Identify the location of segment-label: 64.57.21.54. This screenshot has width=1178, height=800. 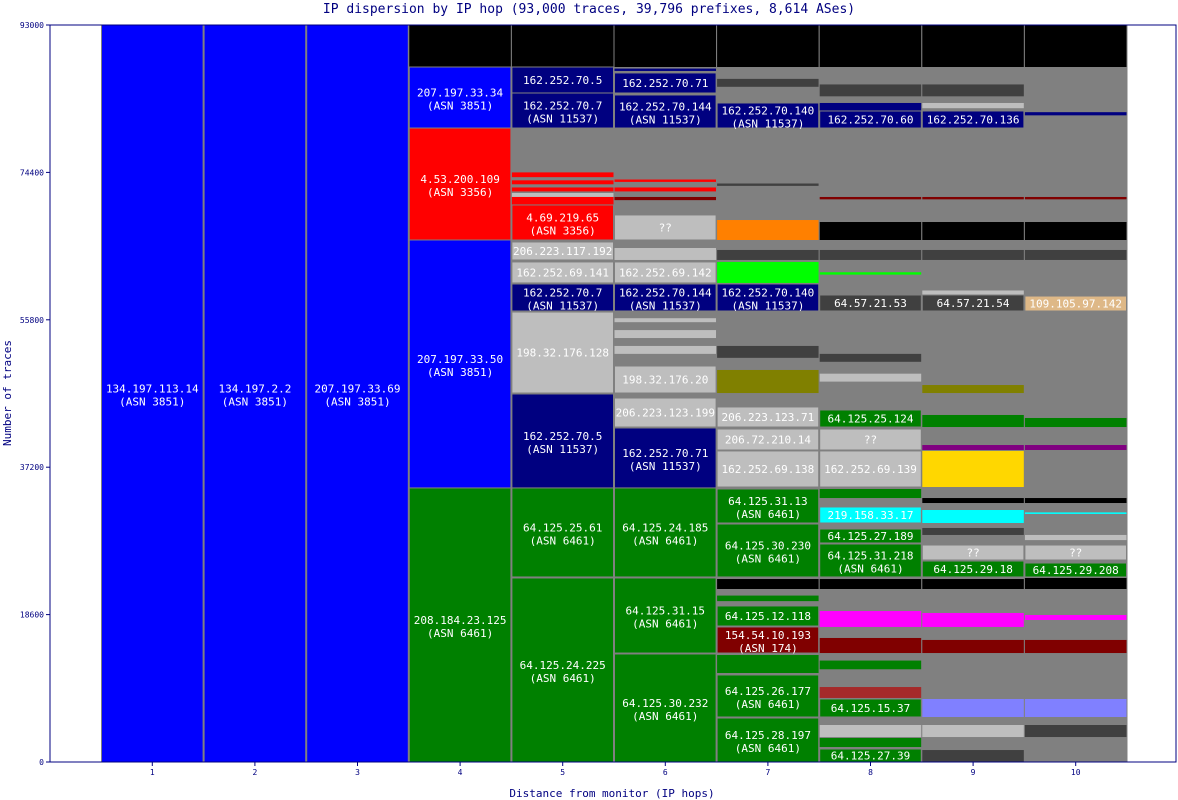
(973, 303).